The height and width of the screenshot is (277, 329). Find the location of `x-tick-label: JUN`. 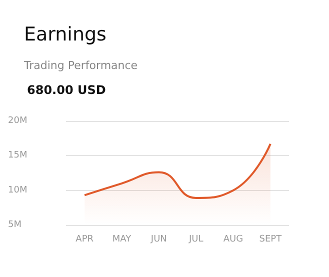

x-tick-label: JUN is located at coordinates (158, 239).